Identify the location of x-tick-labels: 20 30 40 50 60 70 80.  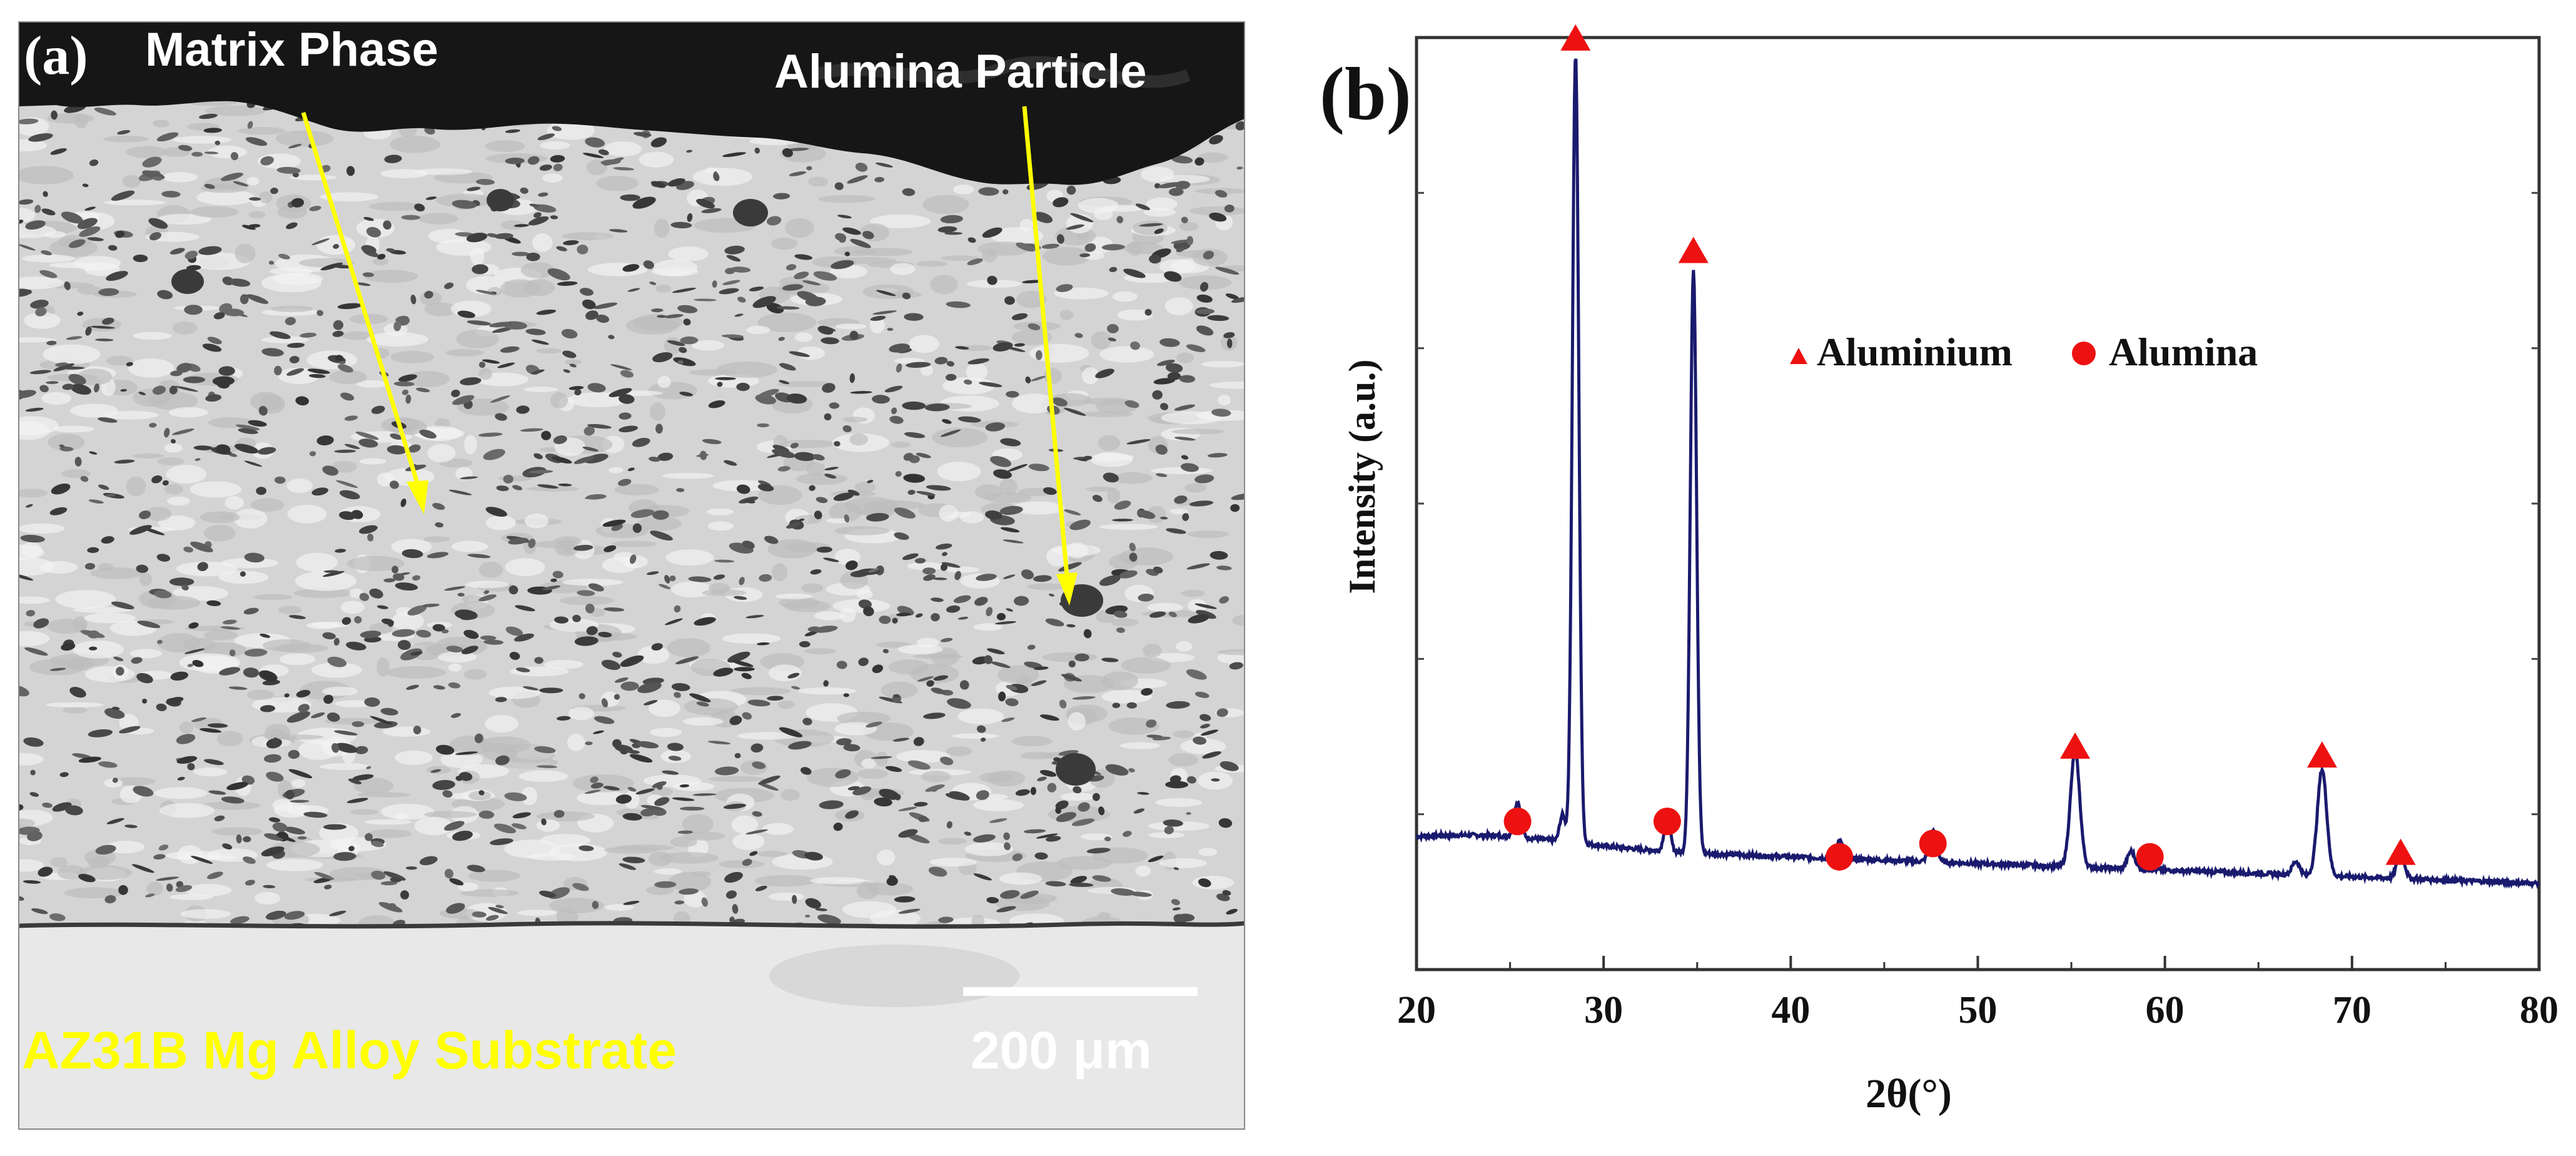
(1977, 1010).